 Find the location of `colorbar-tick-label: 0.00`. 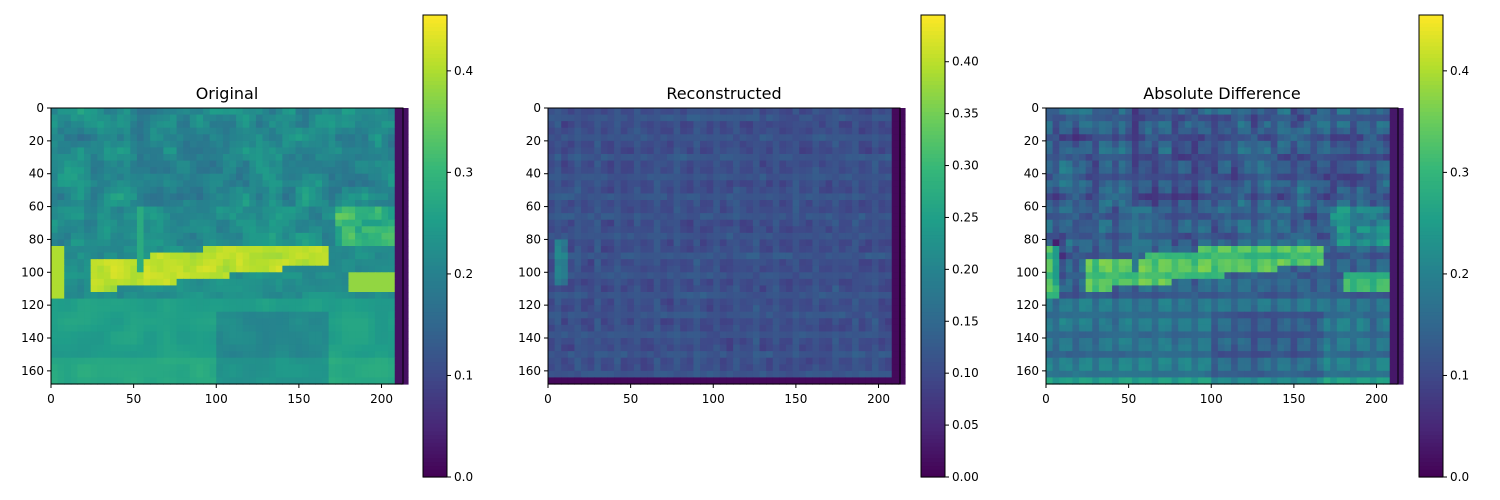

colorbar-tick-label: 0.00 is located at coordinates (965, 477).